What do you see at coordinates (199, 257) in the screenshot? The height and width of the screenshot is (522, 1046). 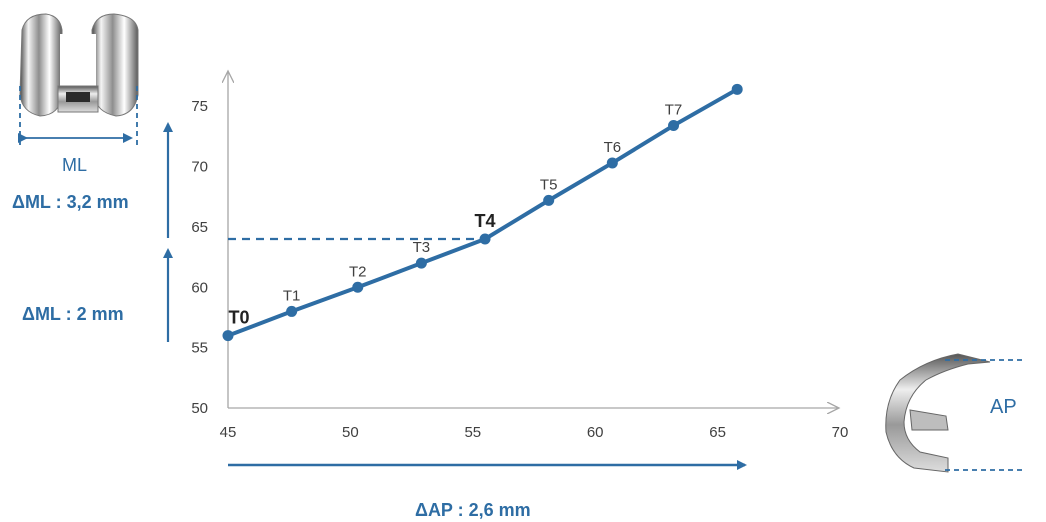 I see `y-tick-labels: 50 55 60 65 70 75` at bounding box center [199, 257].